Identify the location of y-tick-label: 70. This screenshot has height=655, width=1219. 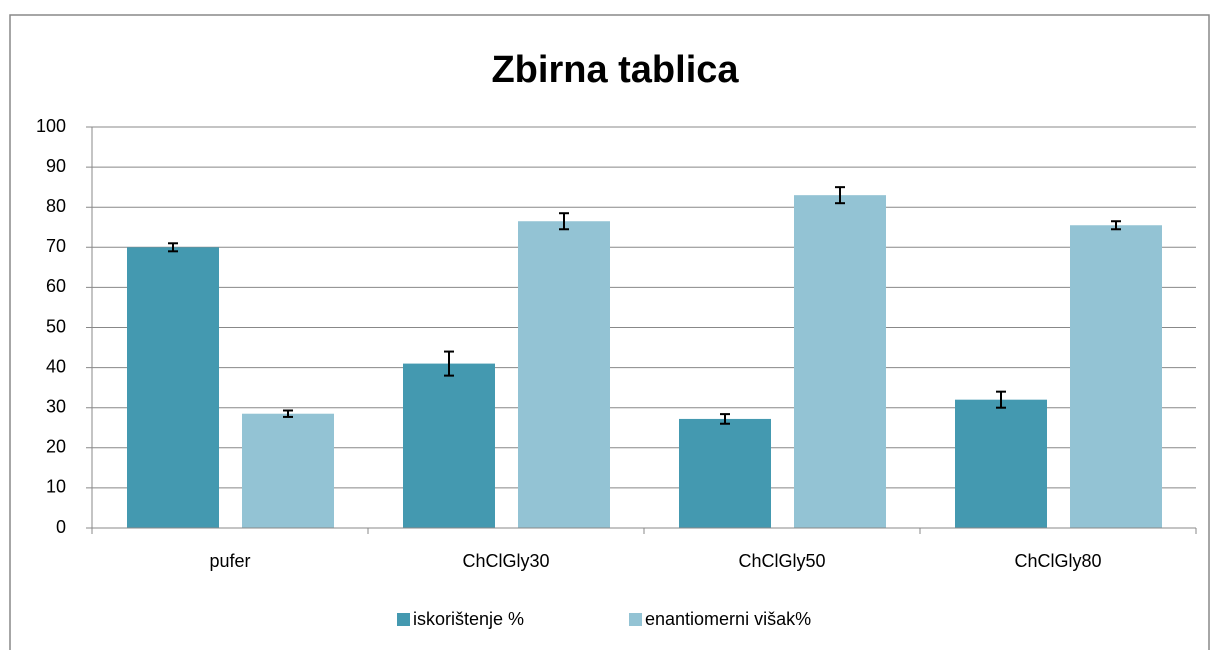
(56, 246).